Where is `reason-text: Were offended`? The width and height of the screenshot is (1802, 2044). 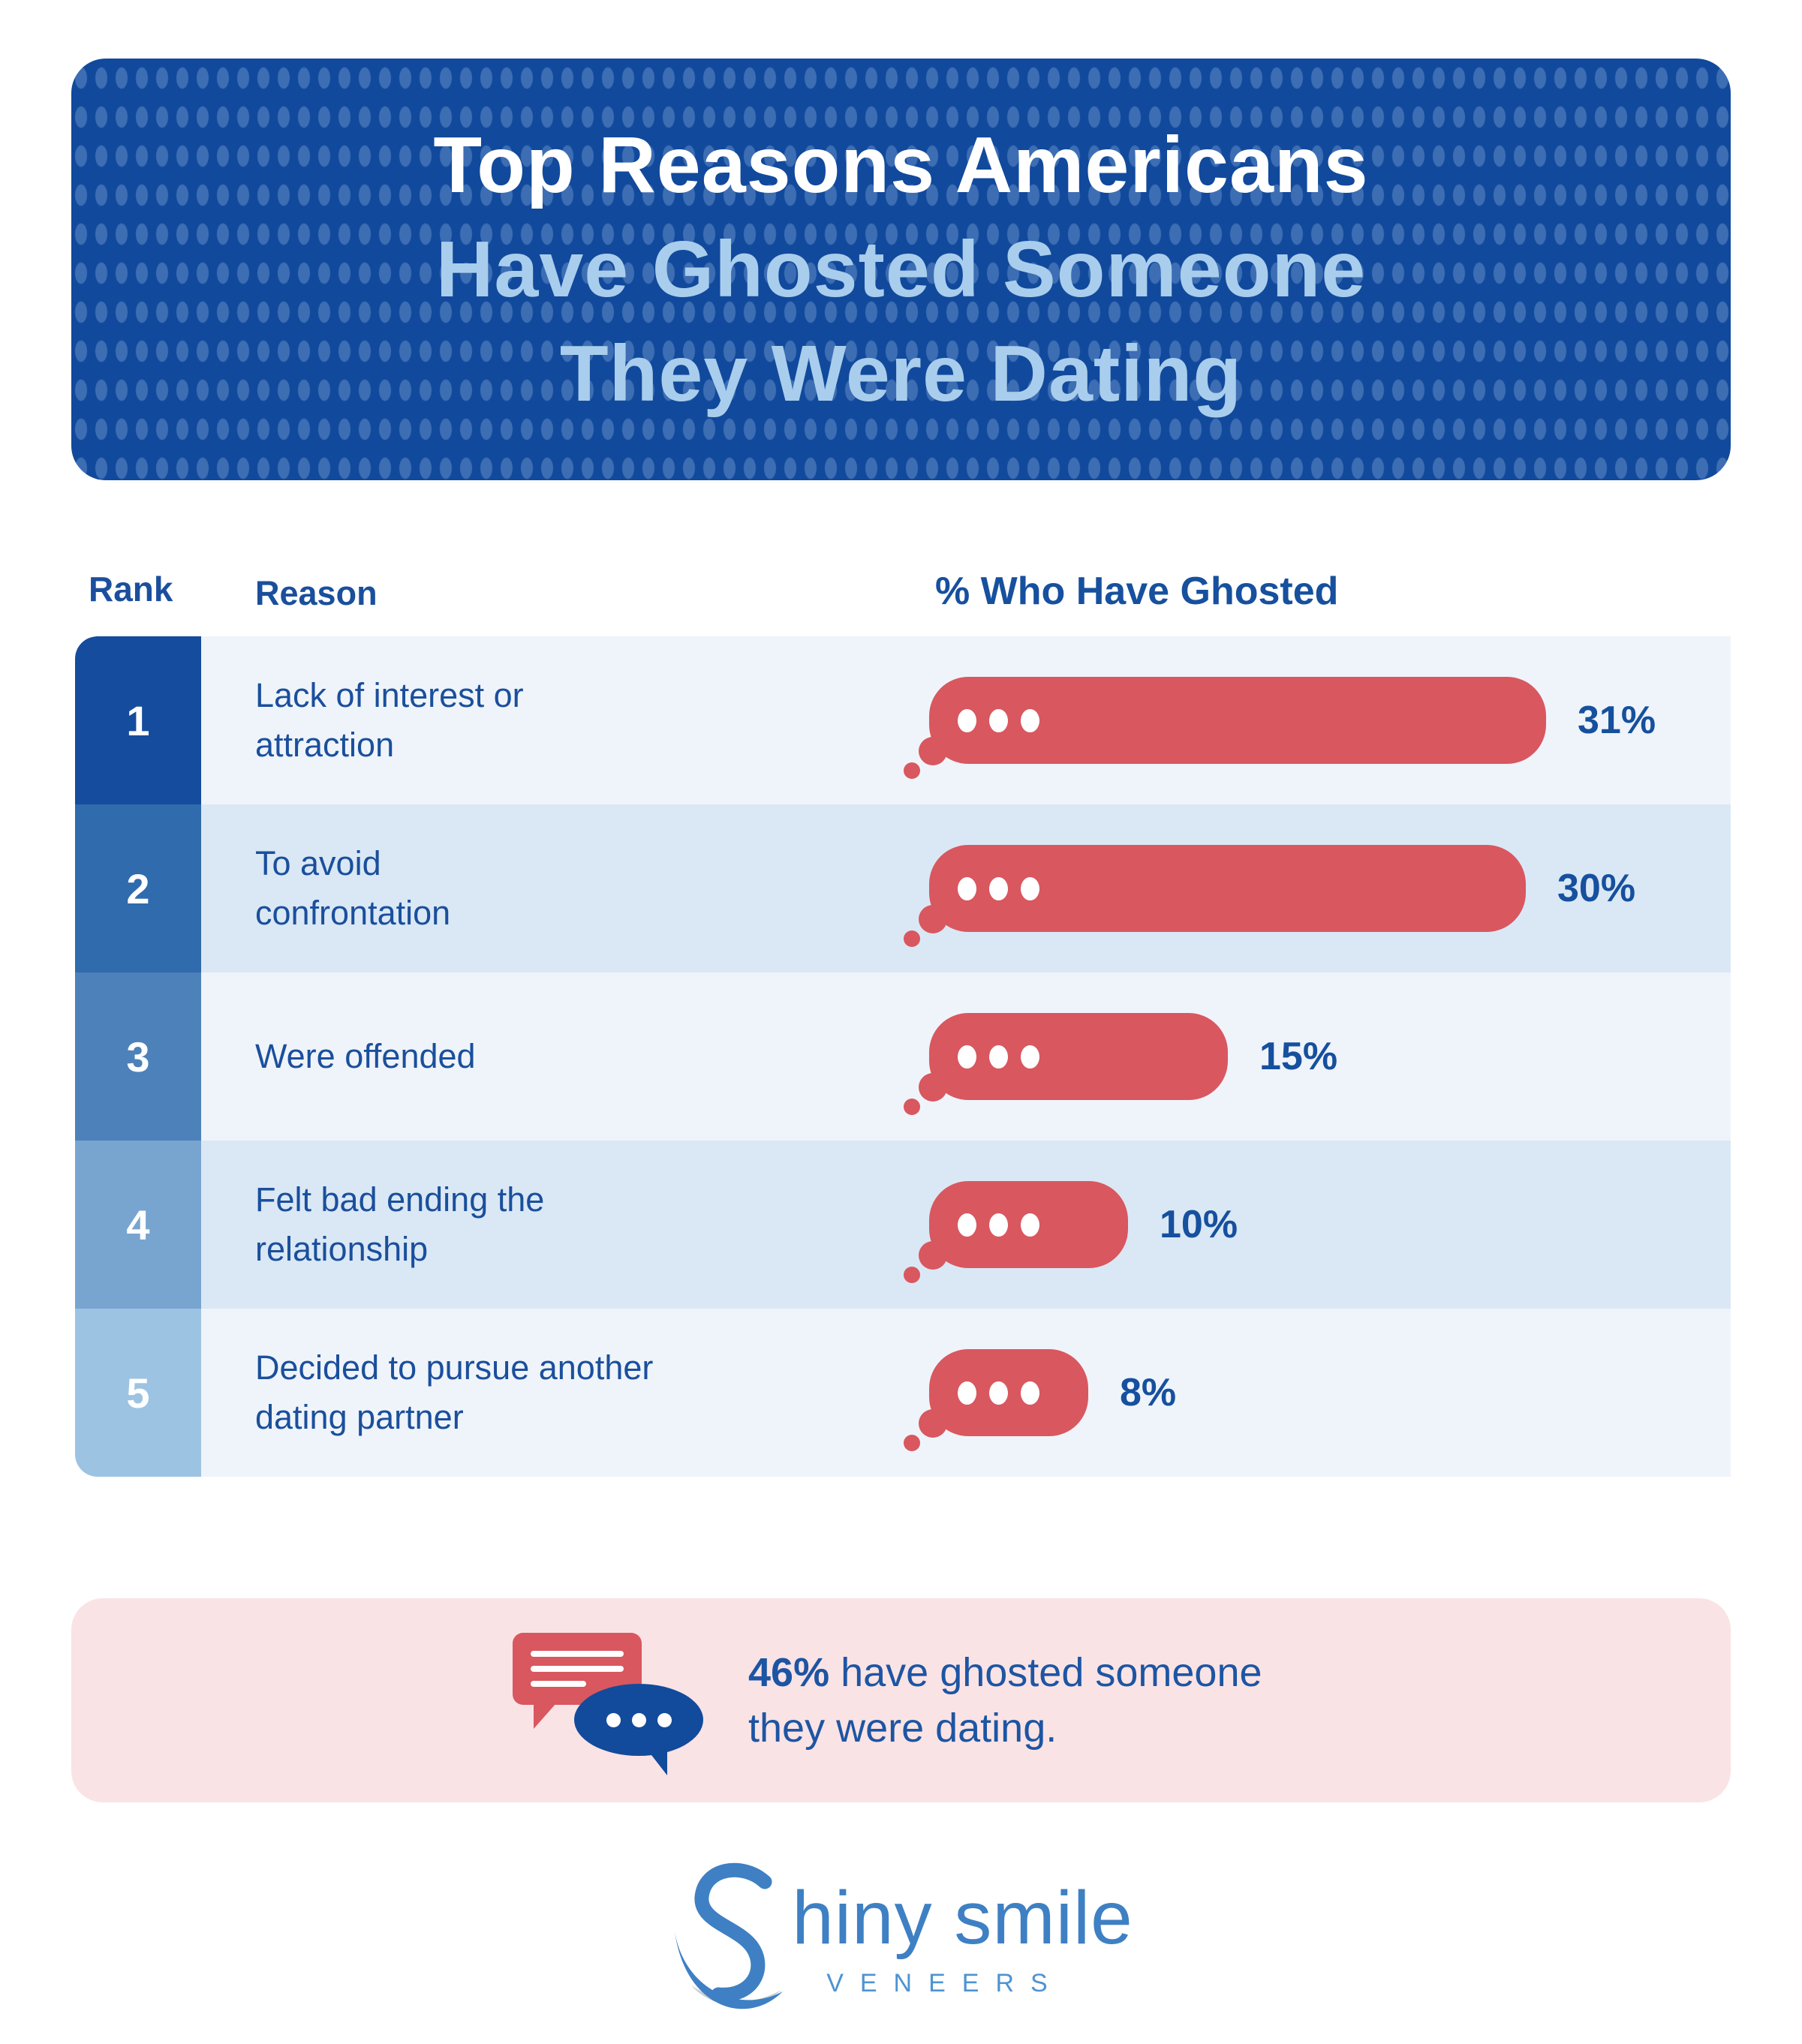 reason-text: Were offended is located at coordinates (366, 1056).